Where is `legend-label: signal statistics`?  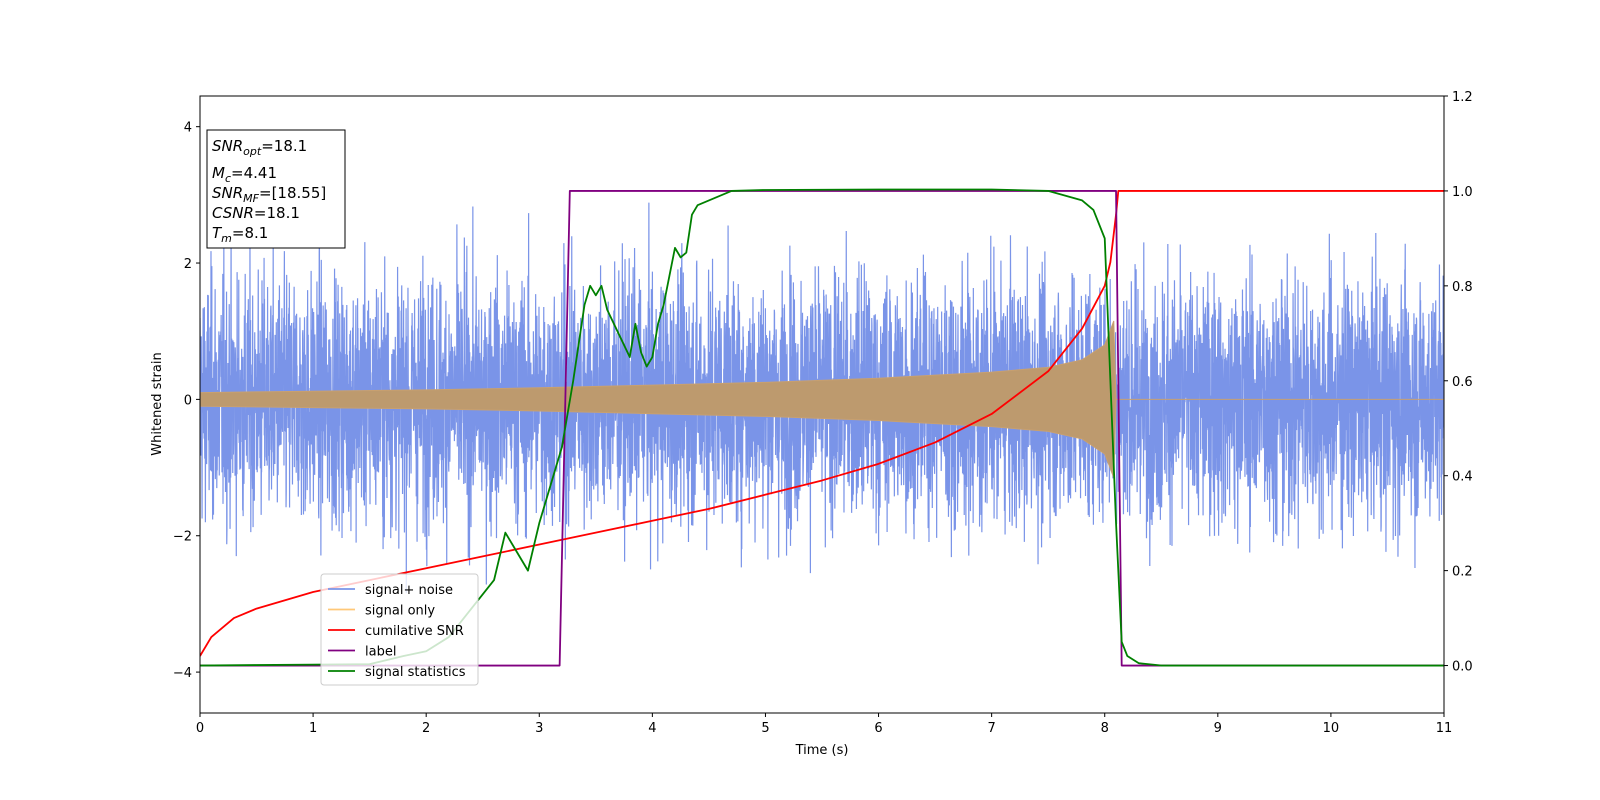
legend-label: signal statistics is located at coordinates (415, 672).